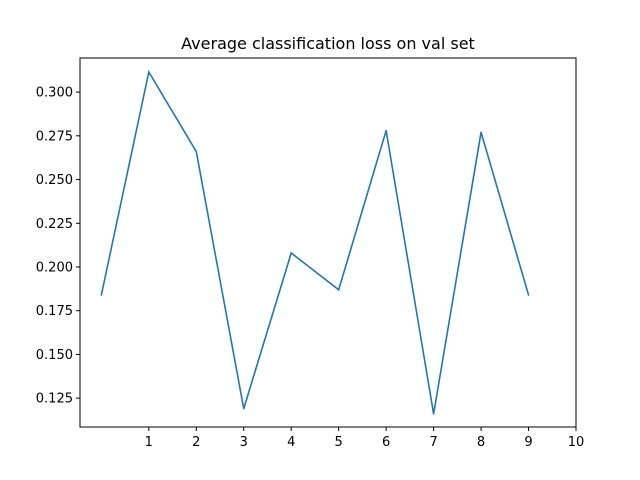 The width and height of the screenshot is (640, 480). I want to click on x-tick-label: 5, so click(339, 442).